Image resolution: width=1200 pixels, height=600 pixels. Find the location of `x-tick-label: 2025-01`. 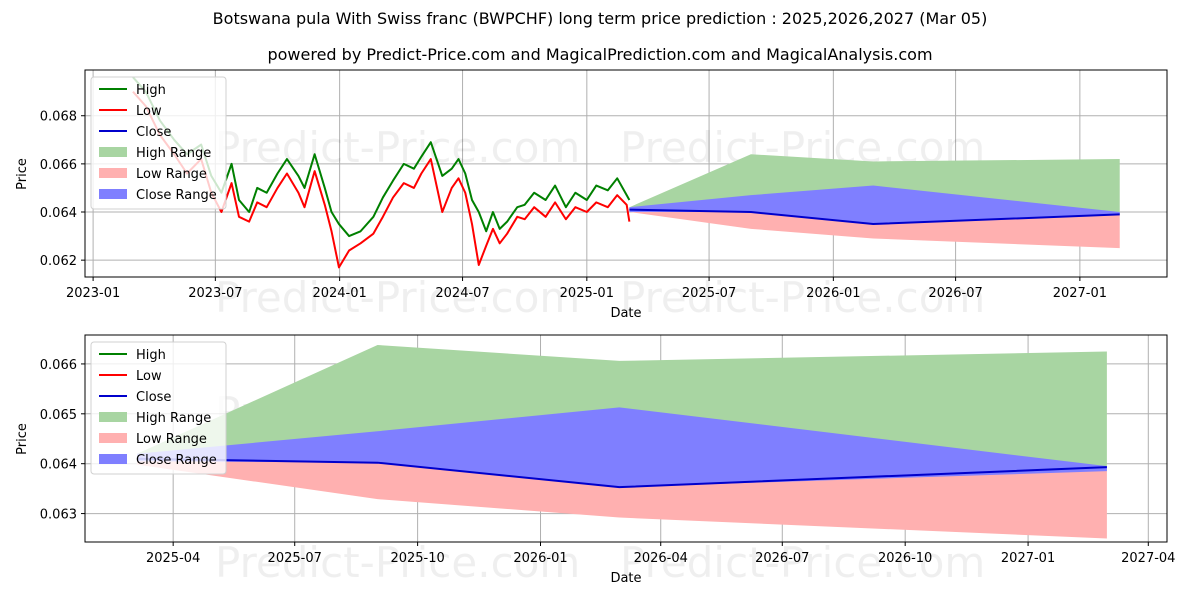

x-tick-label: 2025-01 is located at coordinates (587, 293).